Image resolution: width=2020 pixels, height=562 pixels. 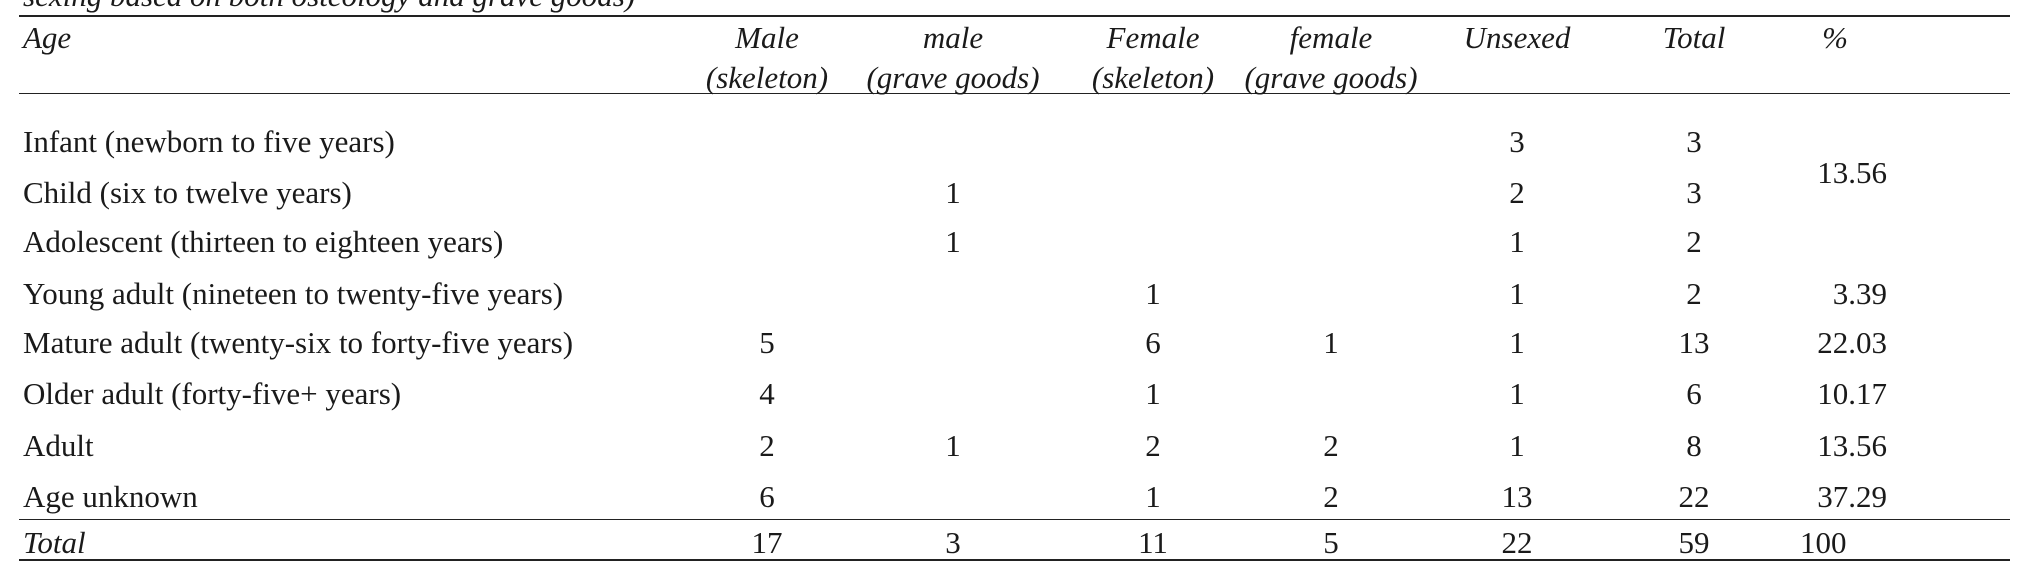 I want to click on cell: 5, so click(x=767, y=342).